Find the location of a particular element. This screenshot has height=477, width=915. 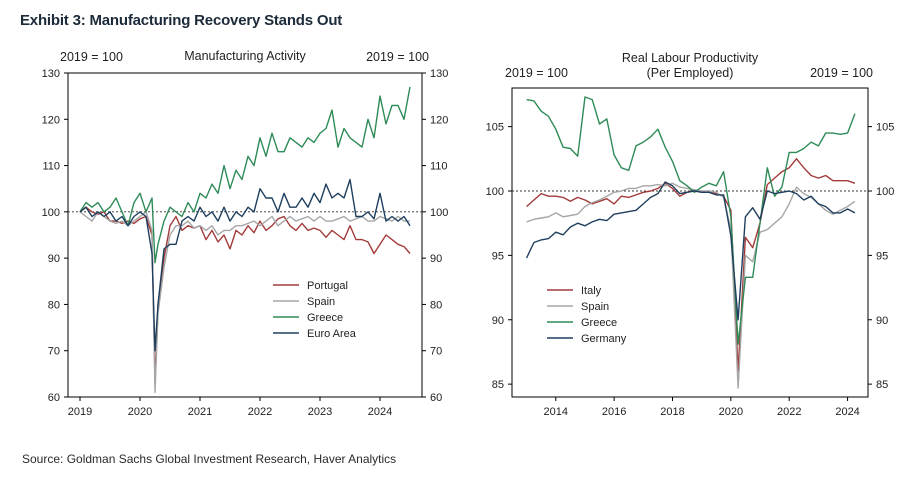

chart1-legend-label: Spain is located at coordinates (321, 302).